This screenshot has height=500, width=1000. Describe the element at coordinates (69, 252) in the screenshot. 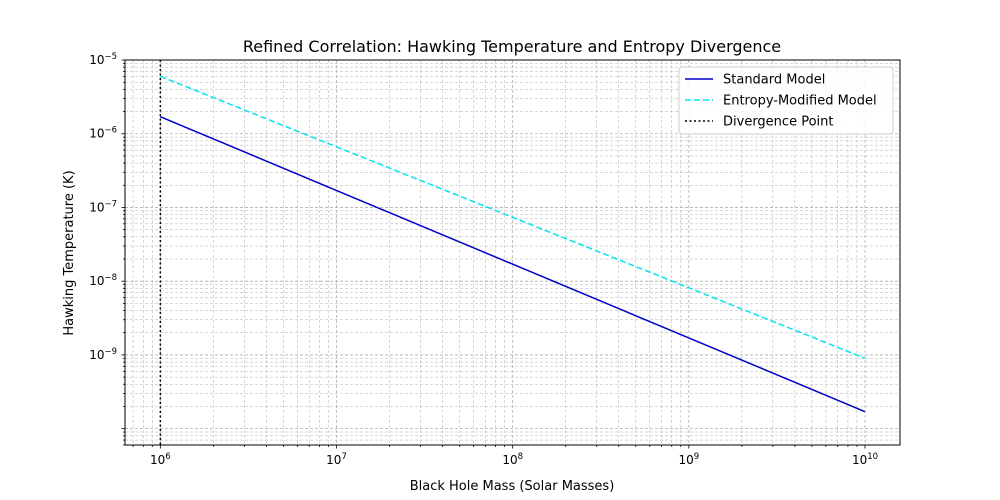

I see `y-axis-label: Hawking Temperature (K)` at that location.